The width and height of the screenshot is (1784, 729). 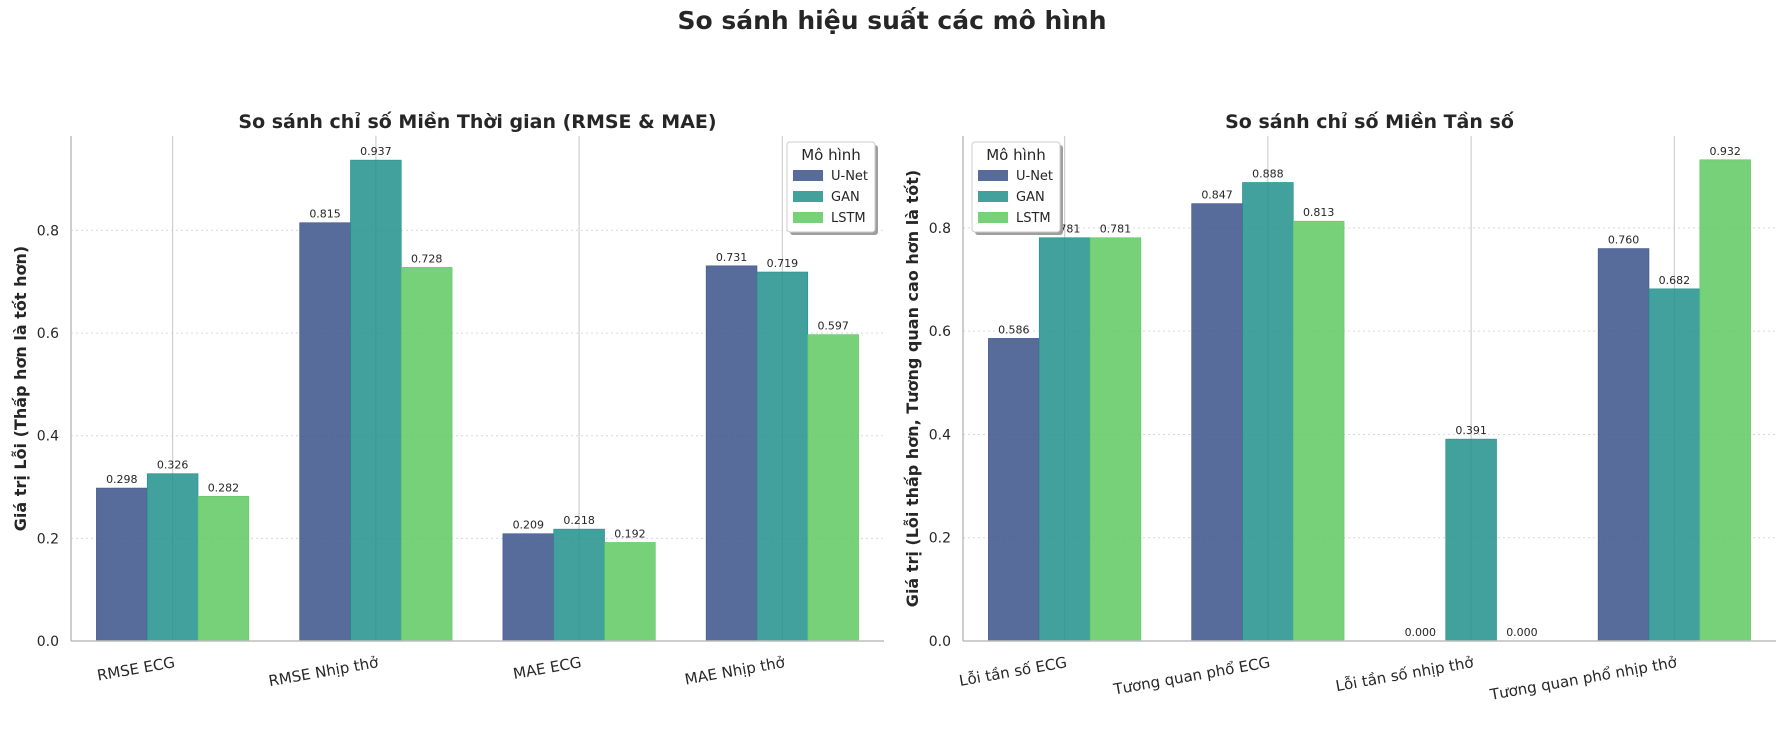 I want to click on data-label: 0.760, so click(x=1624, y=240).